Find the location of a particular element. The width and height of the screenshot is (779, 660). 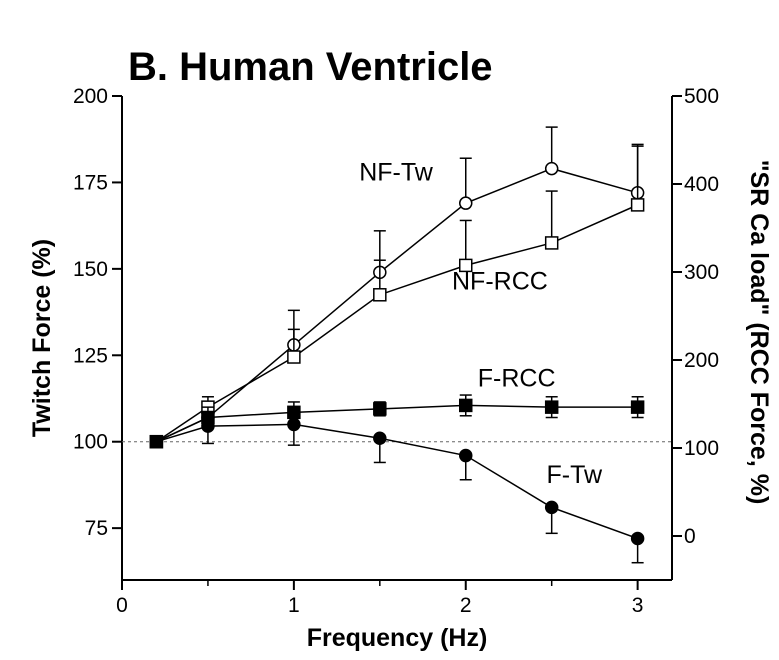

y2-ticks: 0 100 200 300 400 500 is located at coordinates (695, 316).